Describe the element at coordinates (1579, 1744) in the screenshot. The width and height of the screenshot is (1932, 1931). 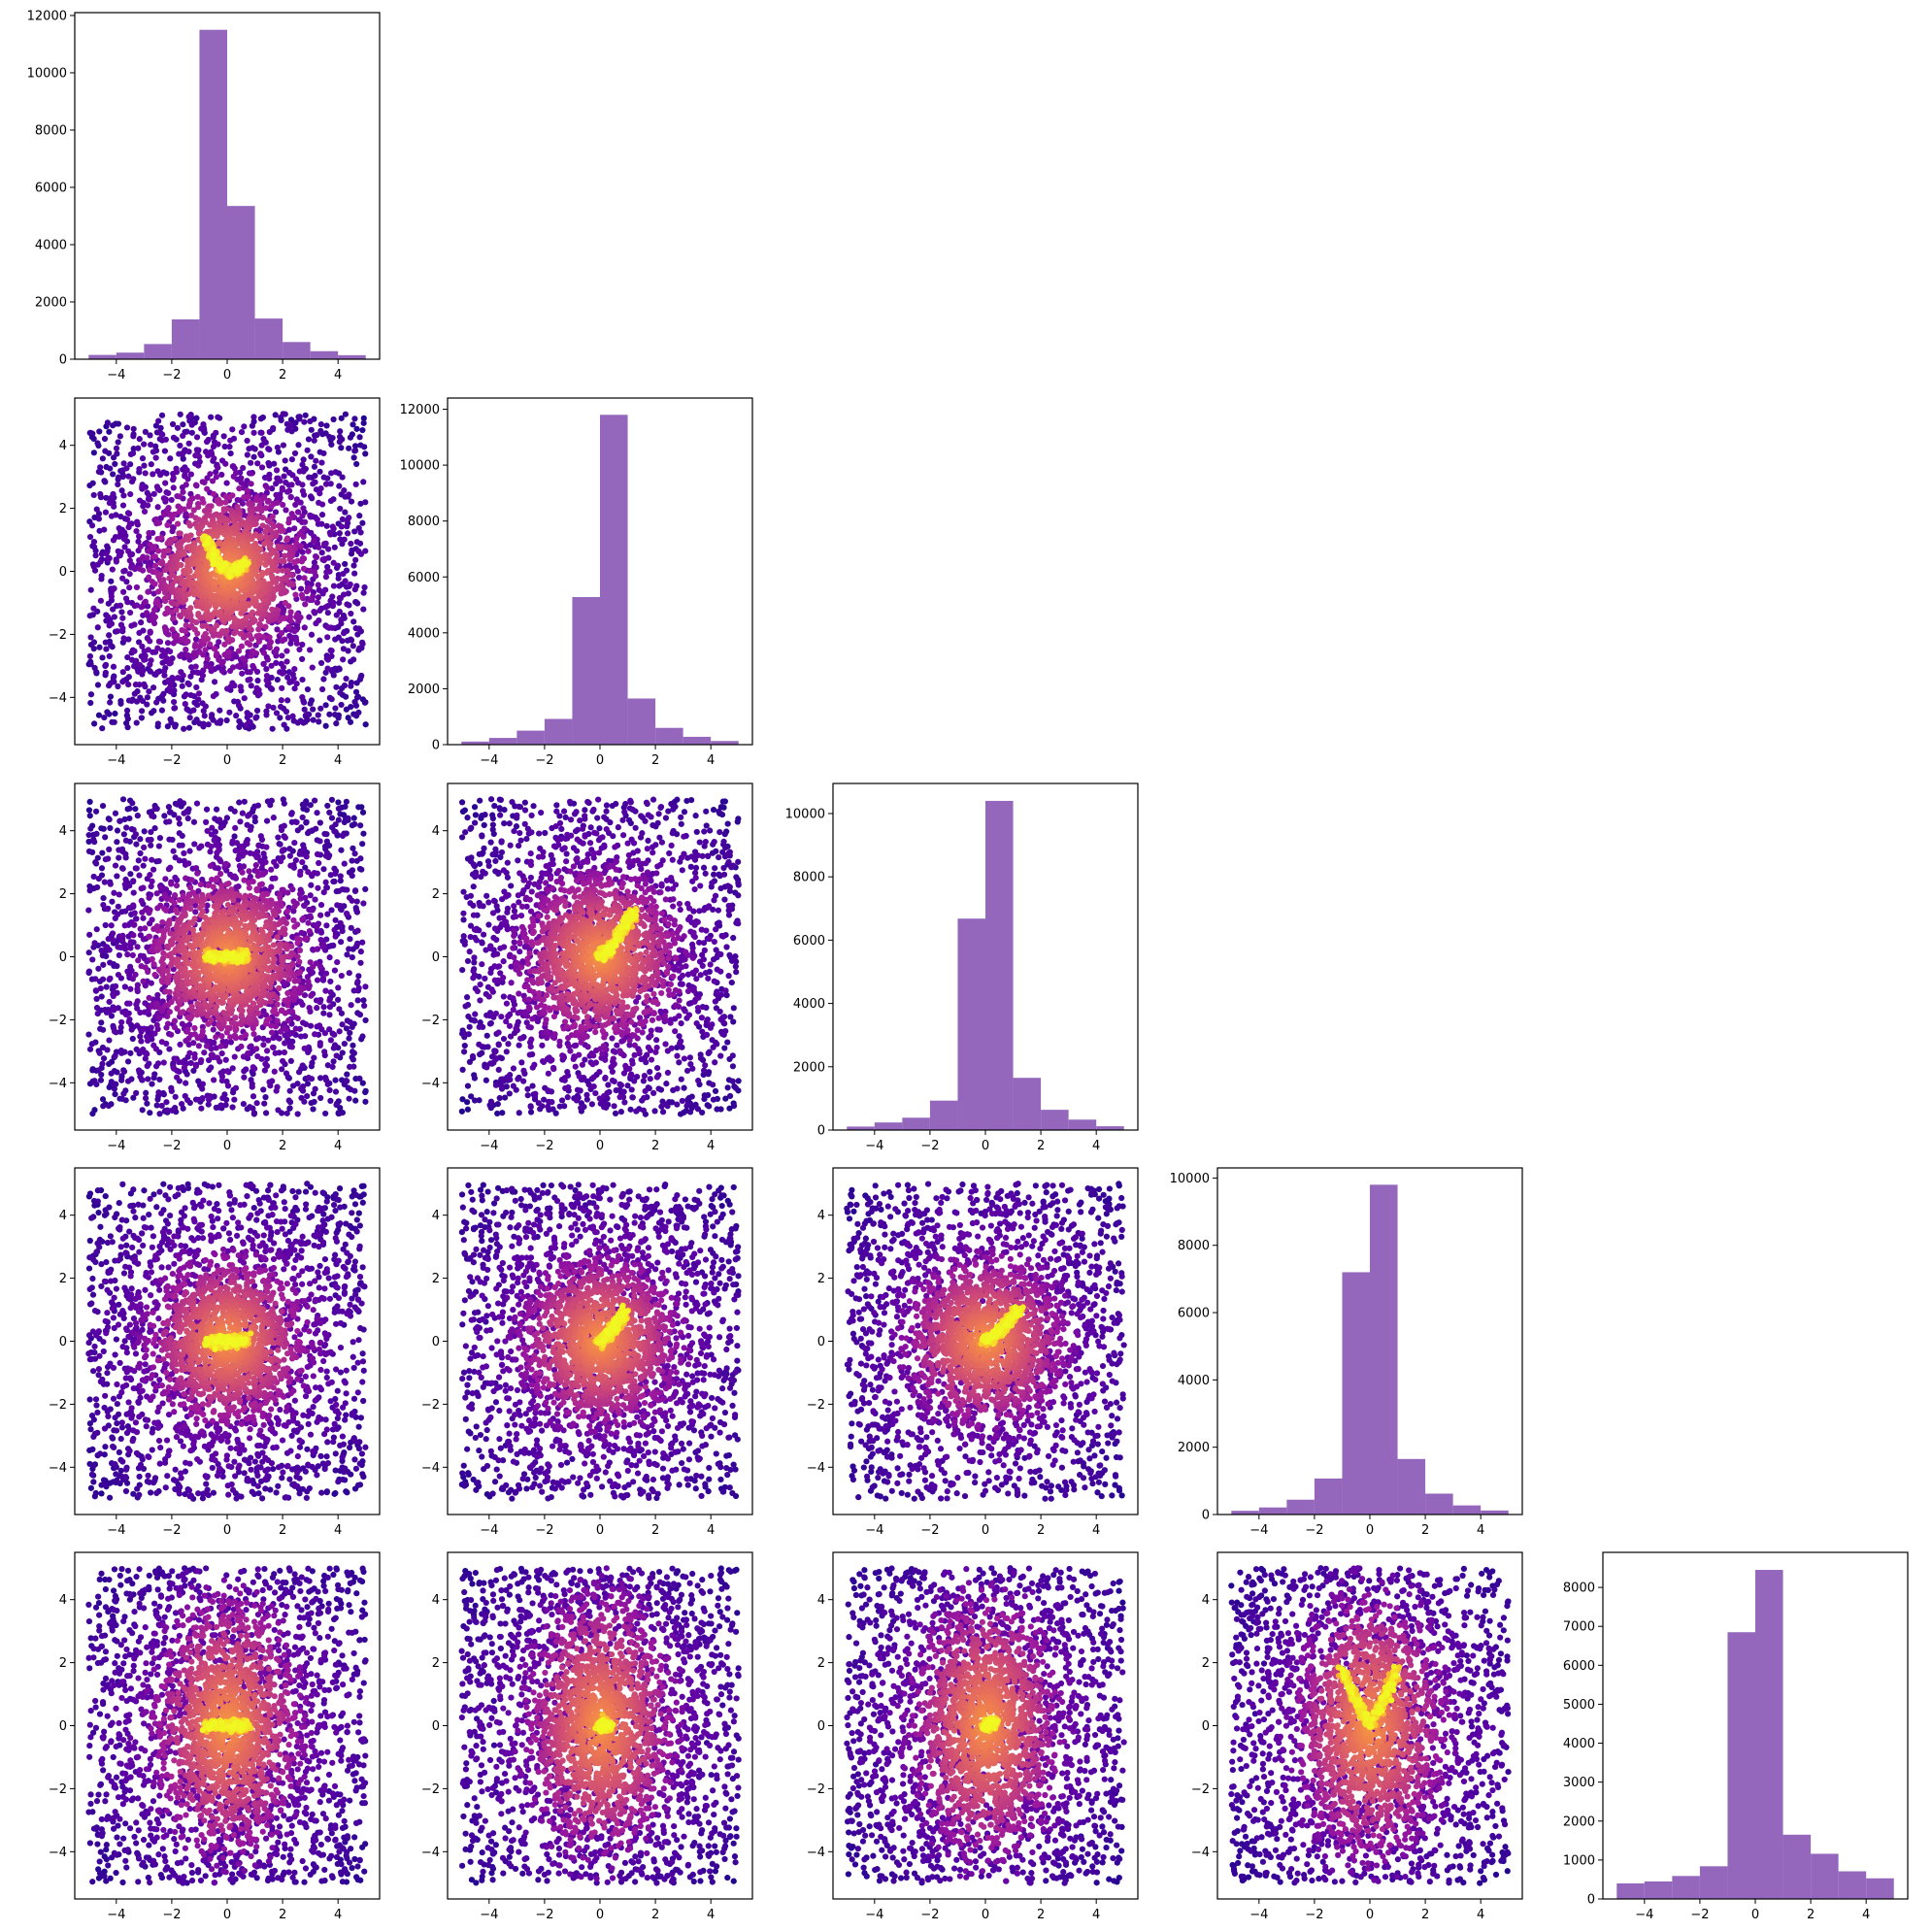
I see `y-tick-label: 4000` at that location.